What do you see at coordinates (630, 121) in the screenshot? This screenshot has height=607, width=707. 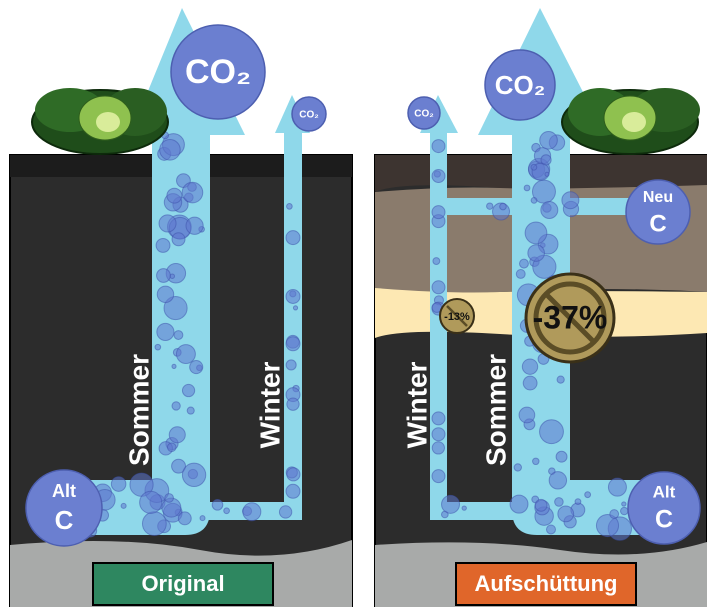 I see `plant-fill` at bounding box center [630, 121].